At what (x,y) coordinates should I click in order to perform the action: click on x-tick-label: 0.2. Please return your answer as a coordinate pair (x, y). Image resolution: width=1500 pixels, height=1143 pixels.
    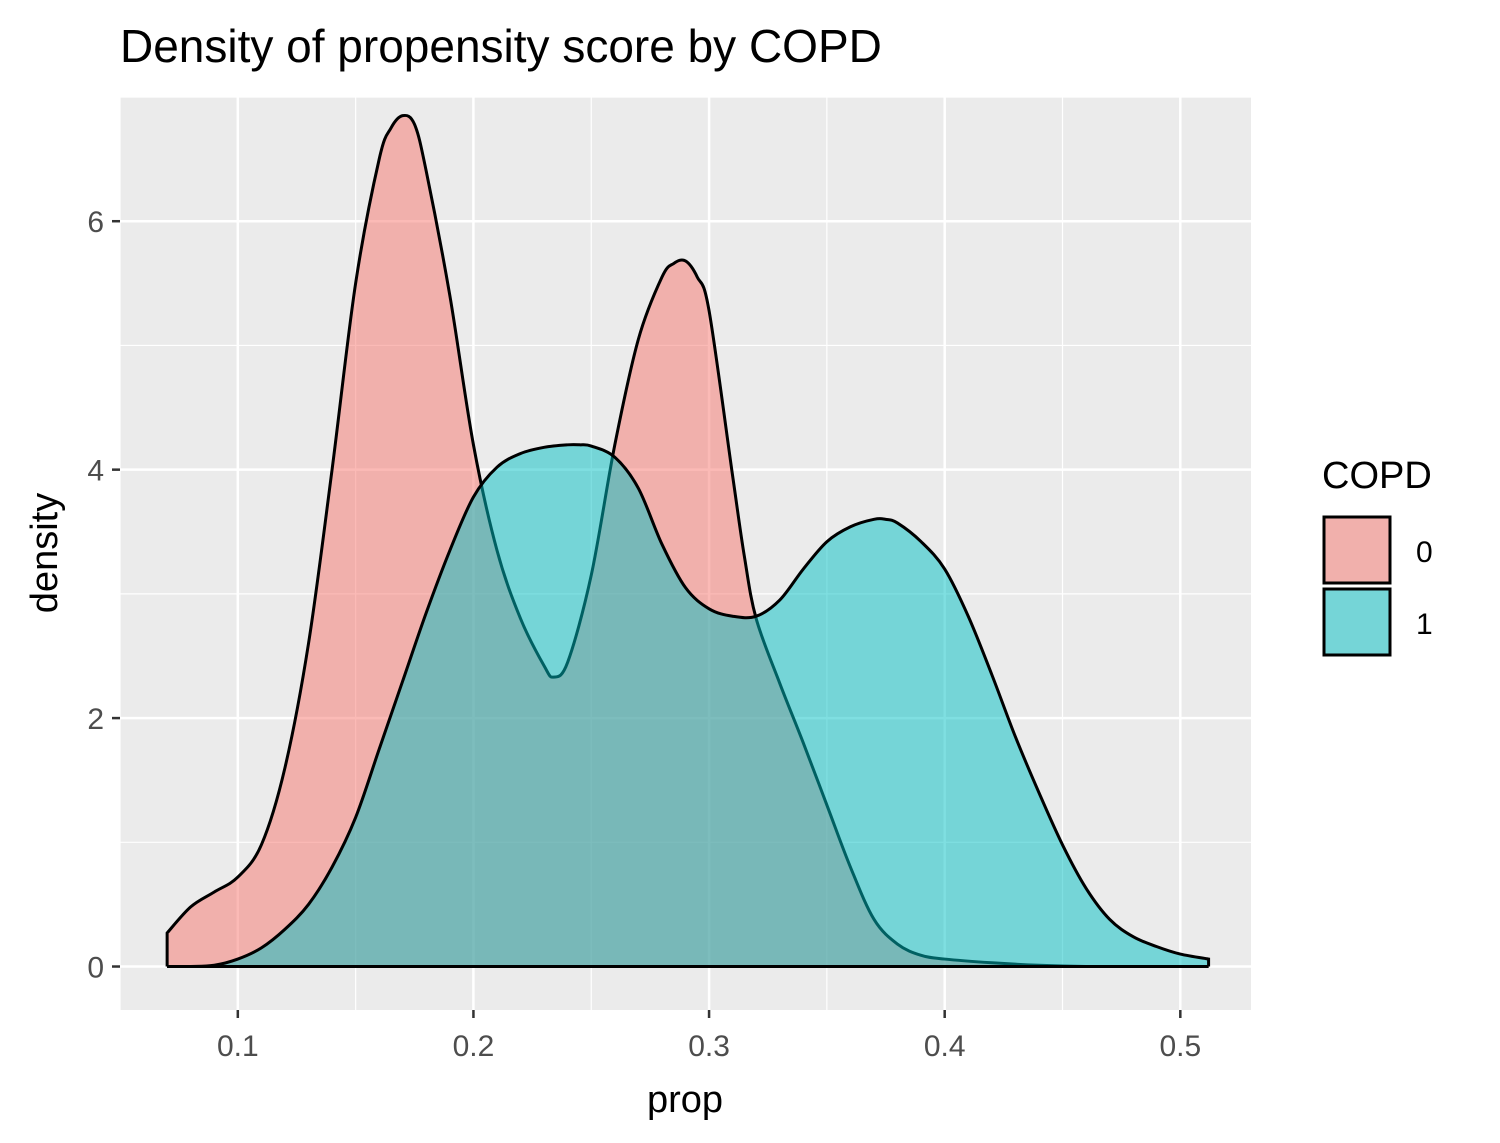
    Looking at the image, I should click on (474, 1046).